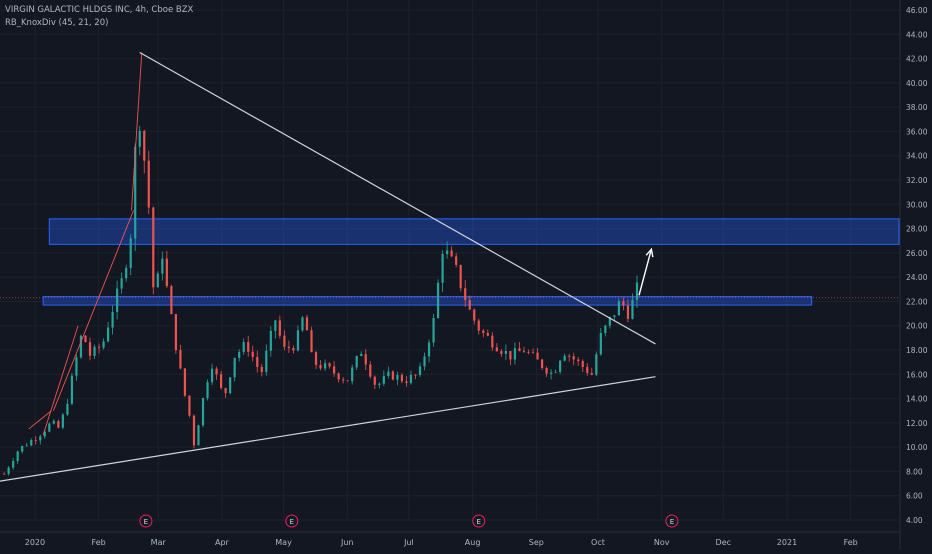  I want to click on time-axis-tick-label: 2020, so click(35, 542).